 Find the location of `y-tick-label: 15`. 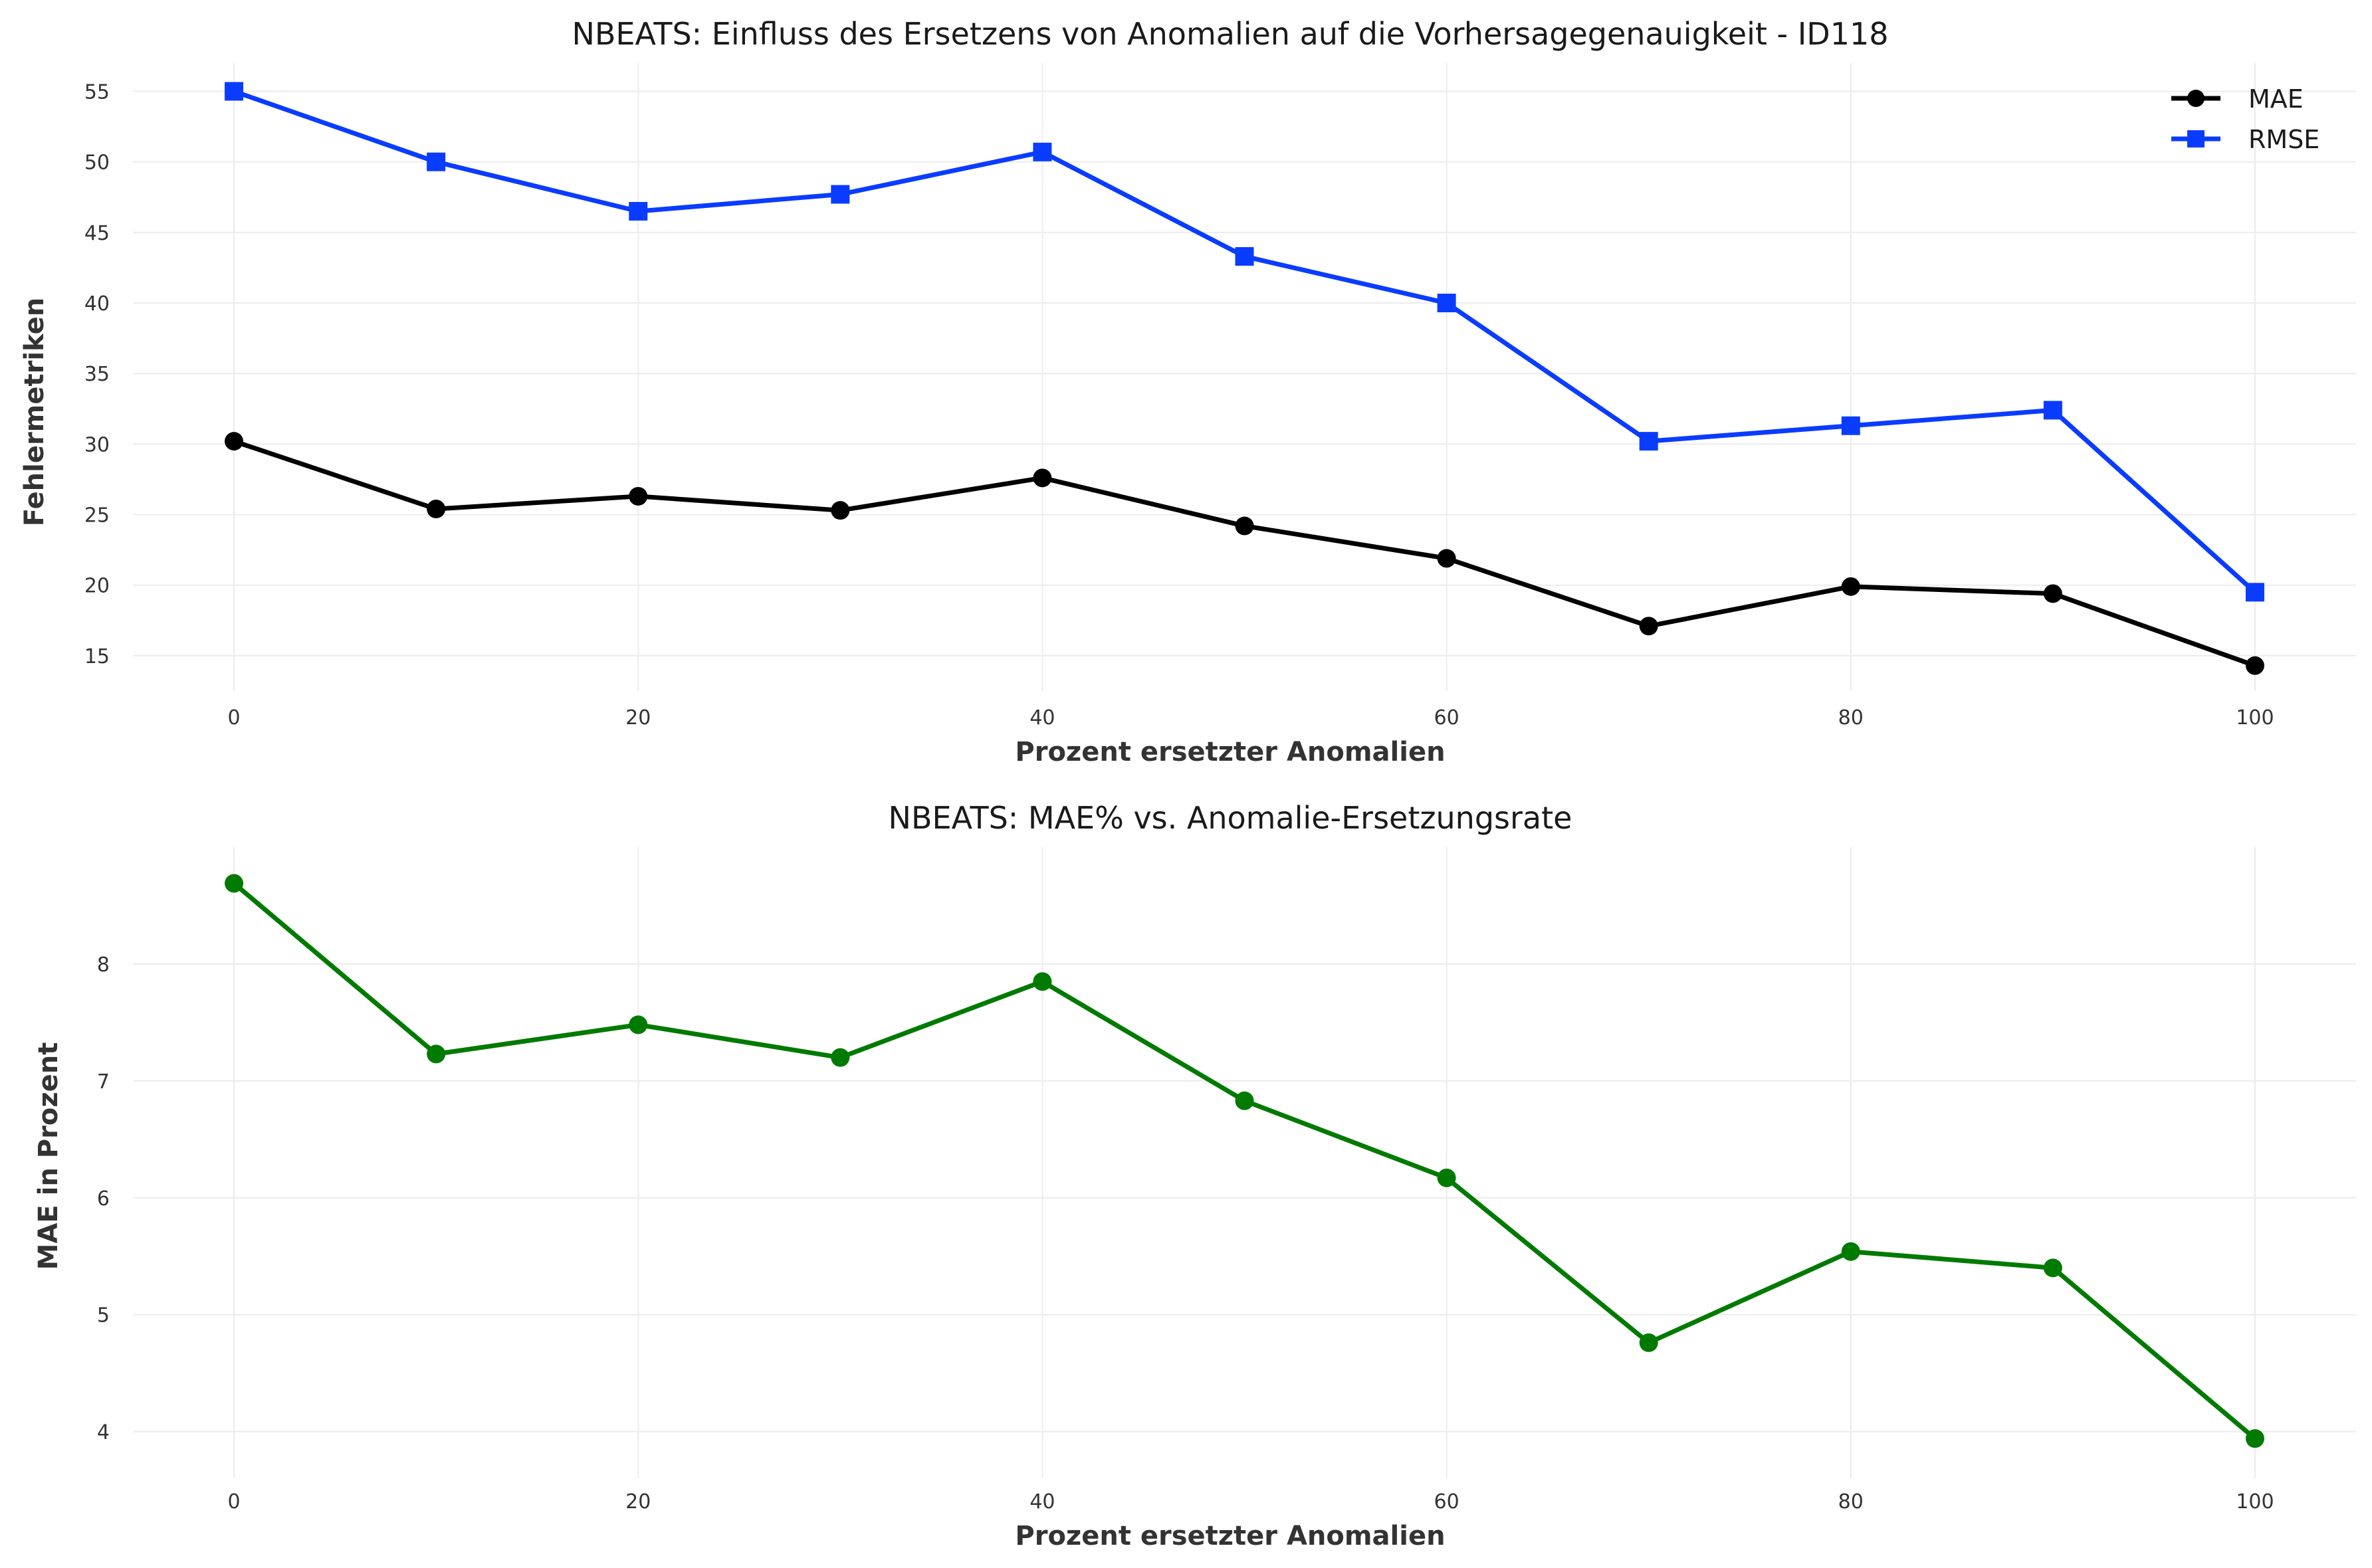

y-tick-label: 15 is located at coordinates (97, 656).